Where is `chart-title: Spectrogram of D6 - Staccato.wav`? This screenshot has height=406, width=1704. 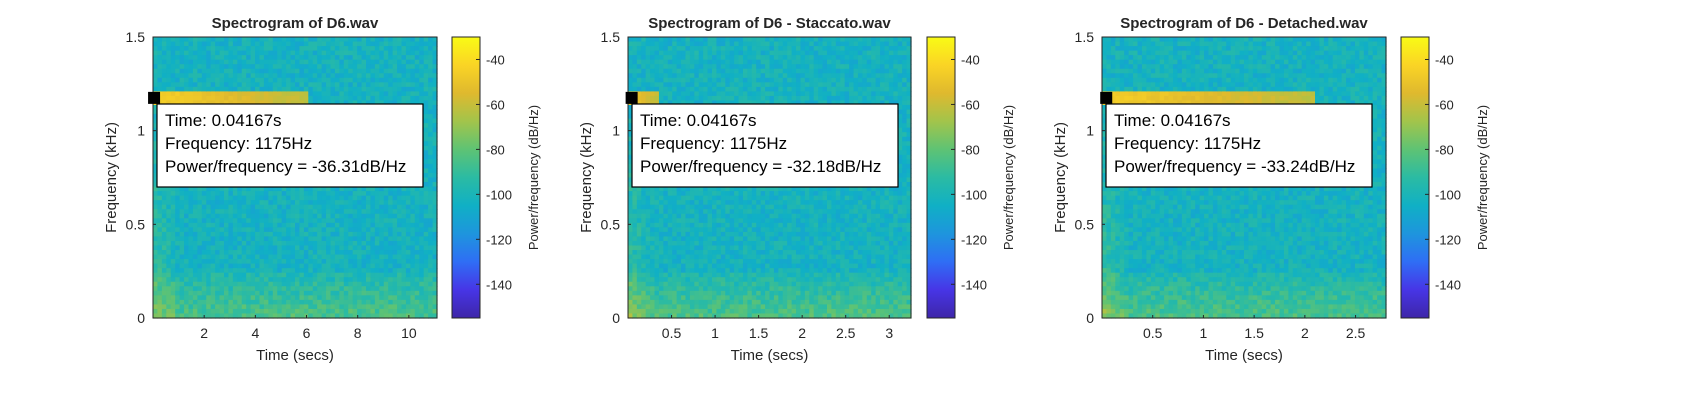 chart-title: Spectrogram of D6 - Staccato.wav is located at coordinates (769, 23).